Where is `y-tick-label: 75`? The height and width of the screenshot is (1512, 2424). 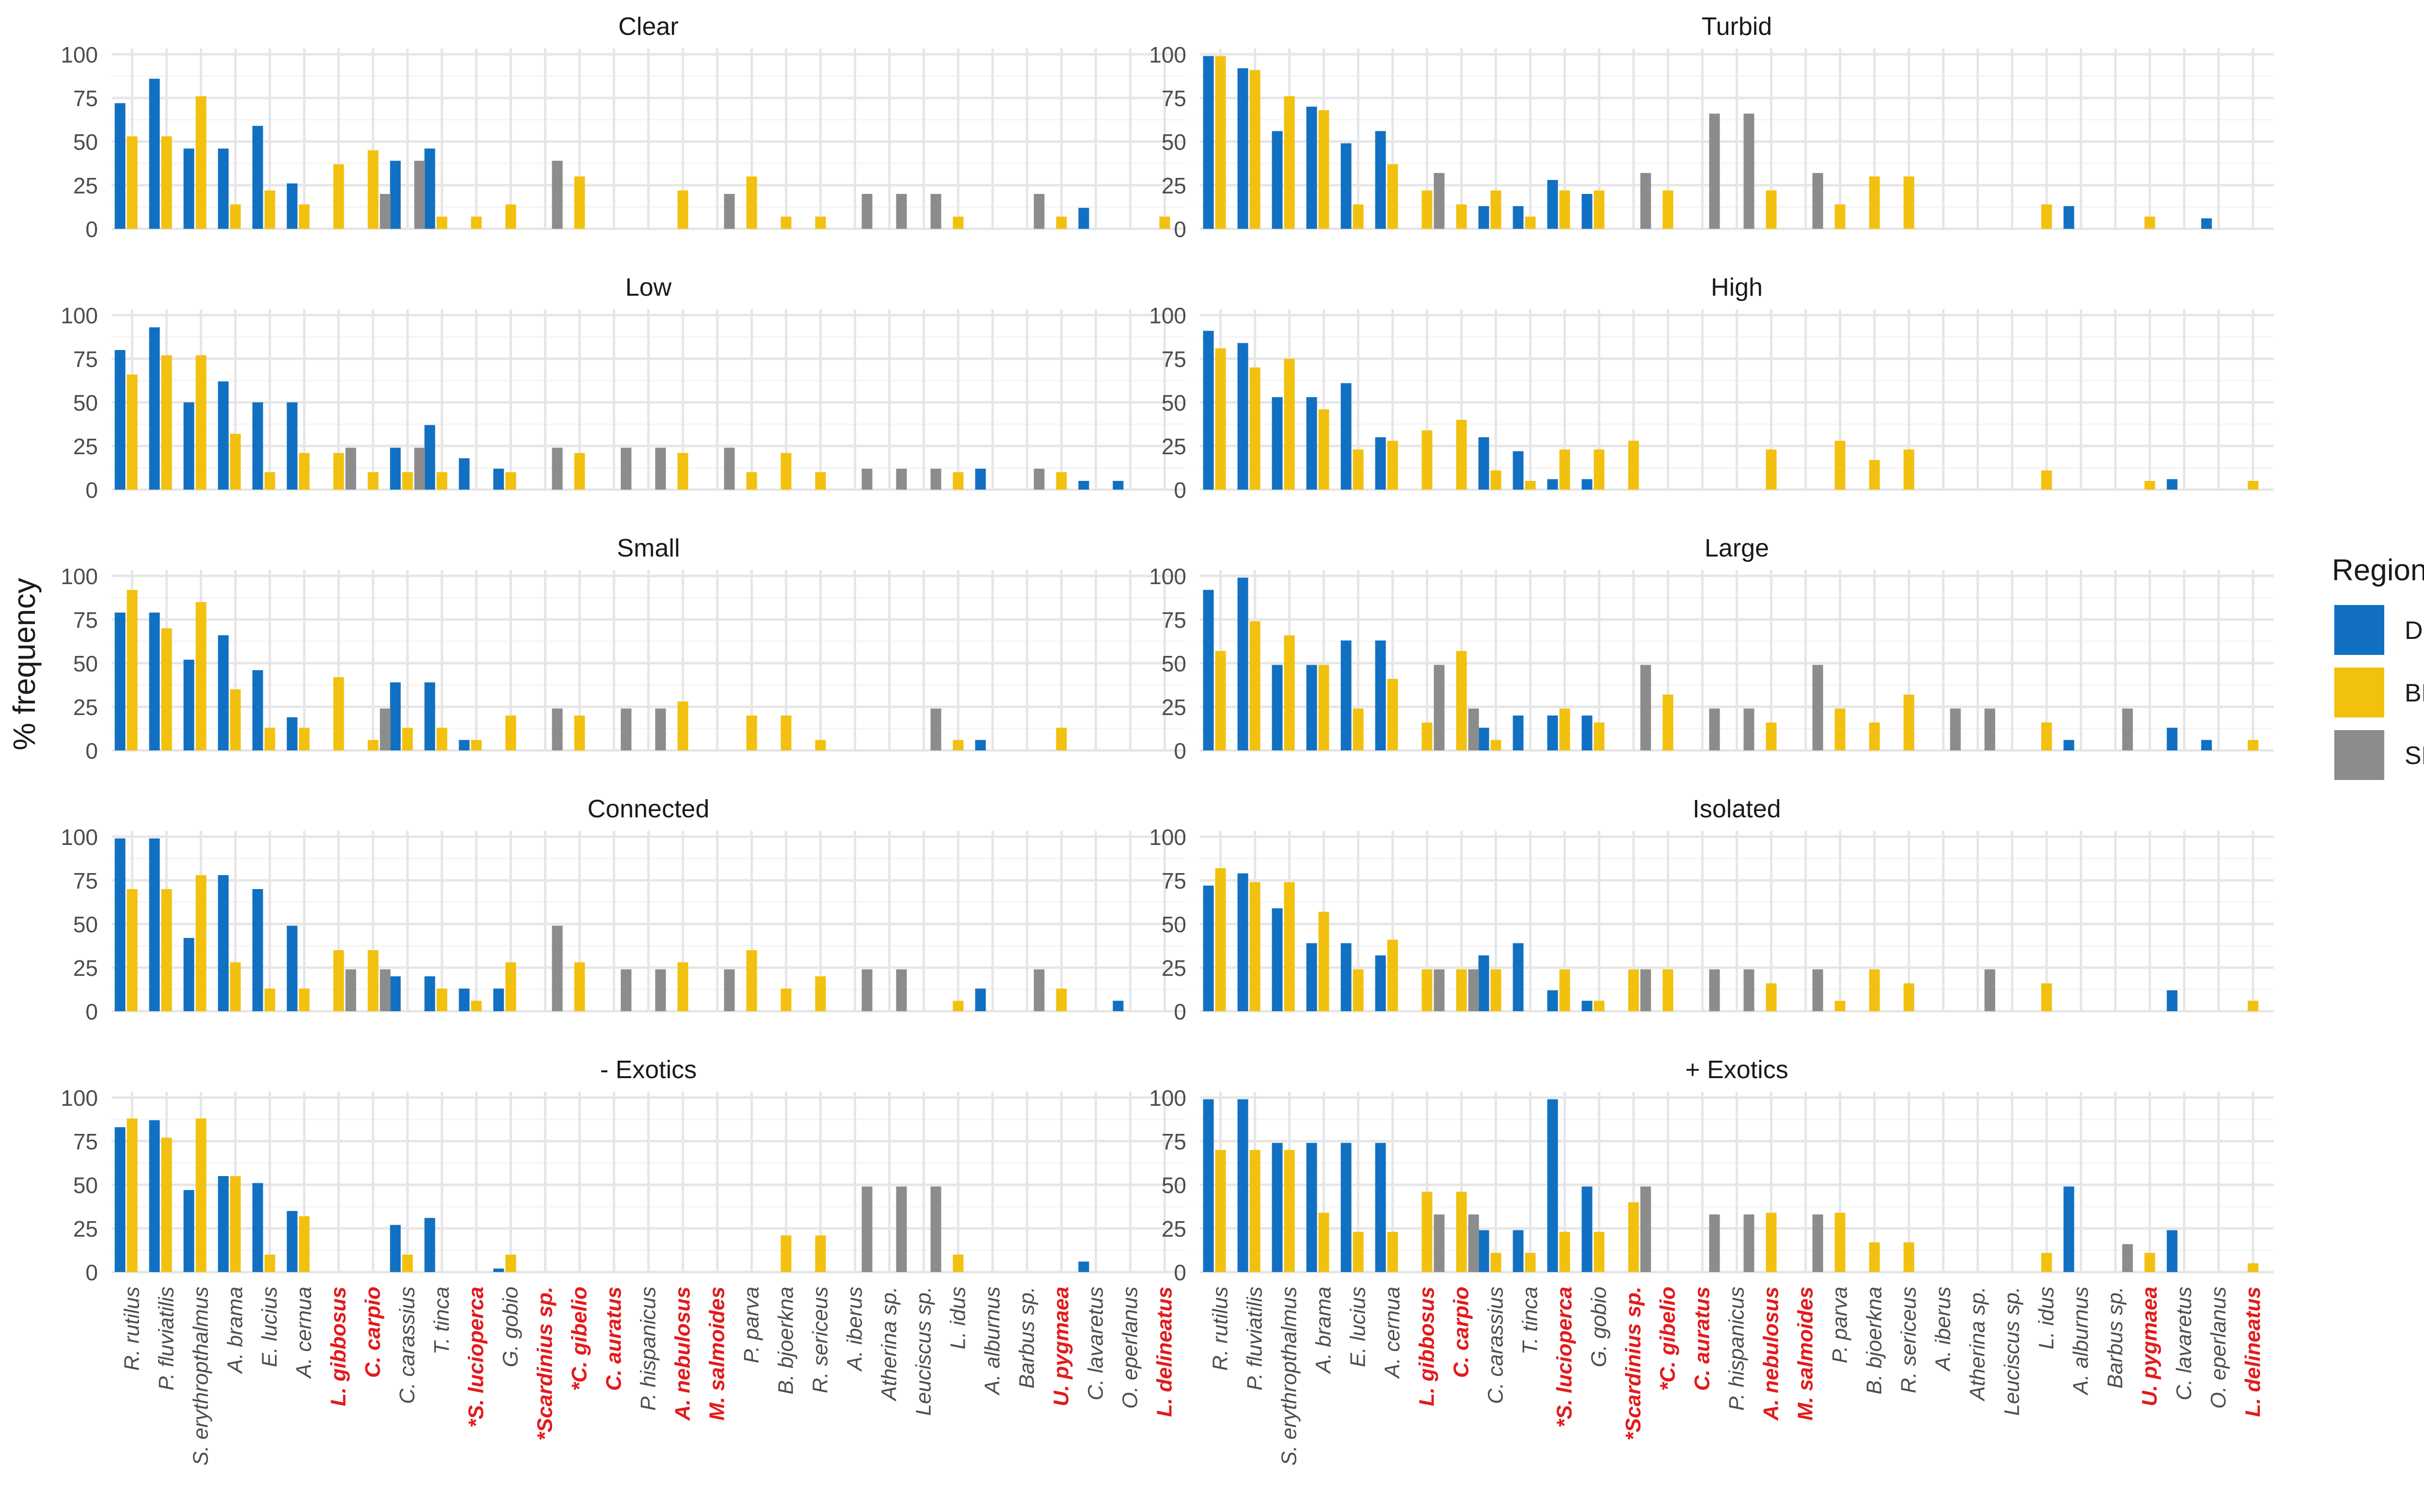
y-tick-label: 75 is located at coordinates (86, 620).